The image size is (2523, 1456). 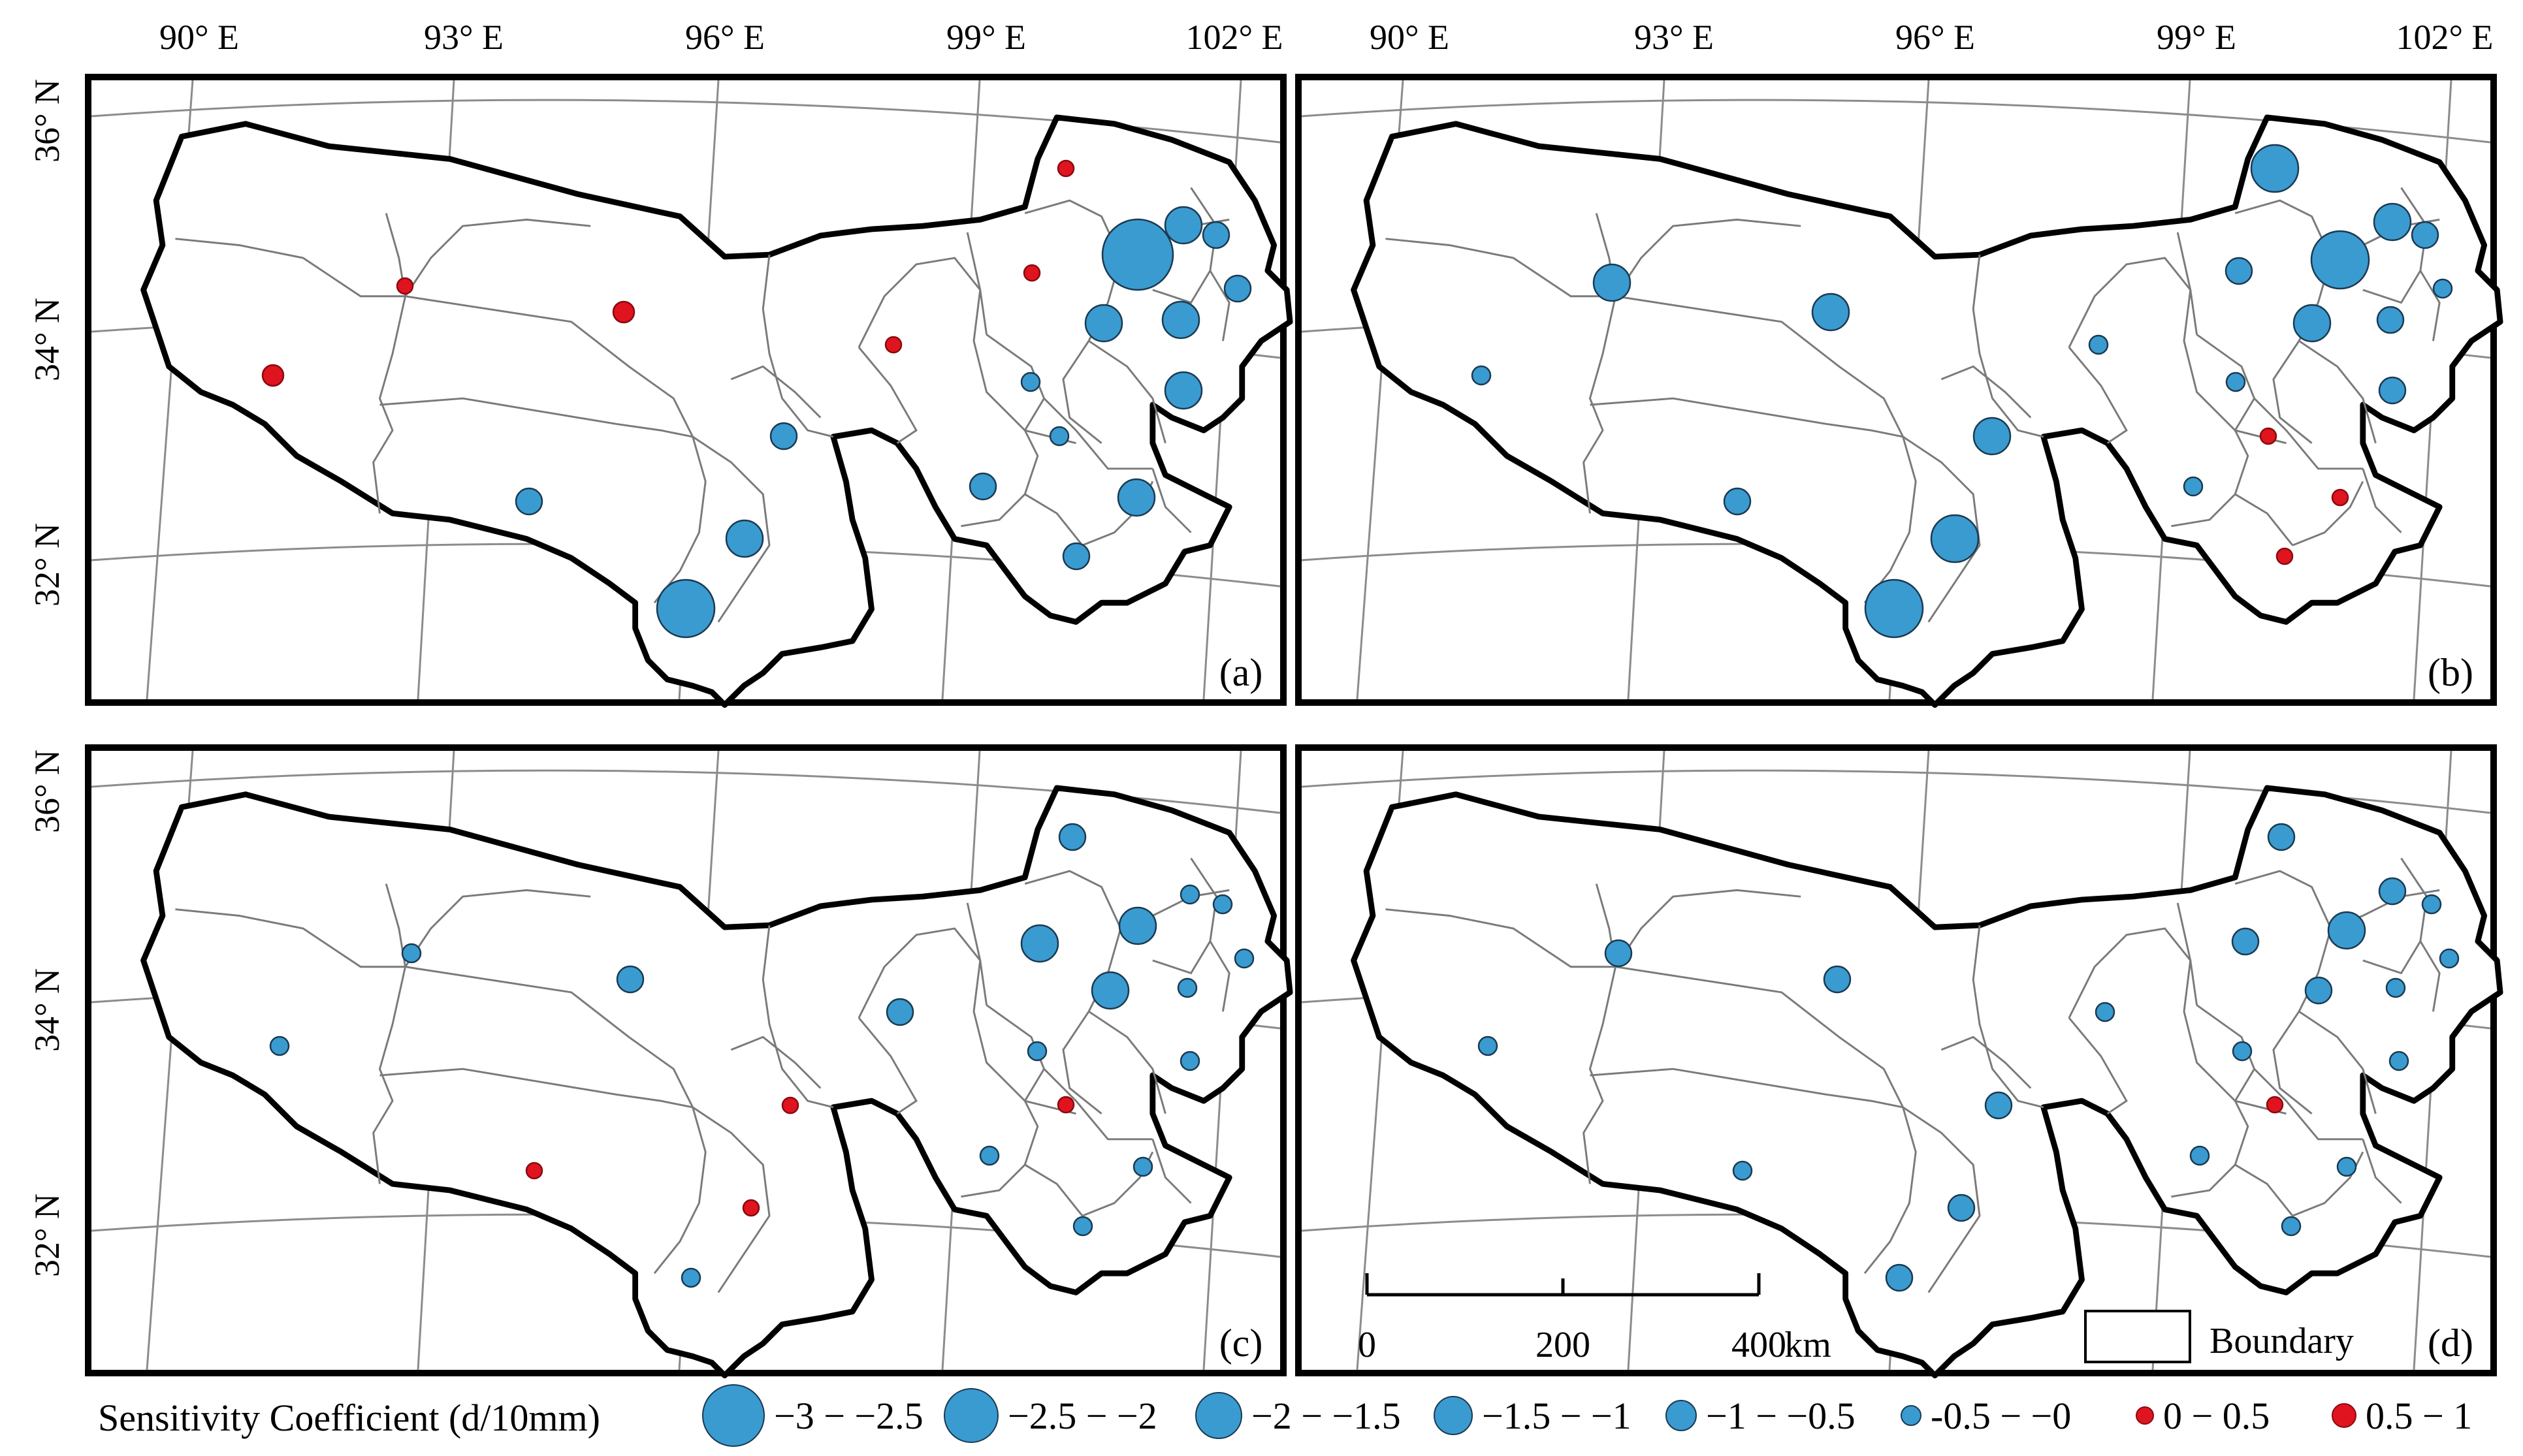 I want to click on legend-label: −1 − −0.5, so click(x=1781, y=1415).